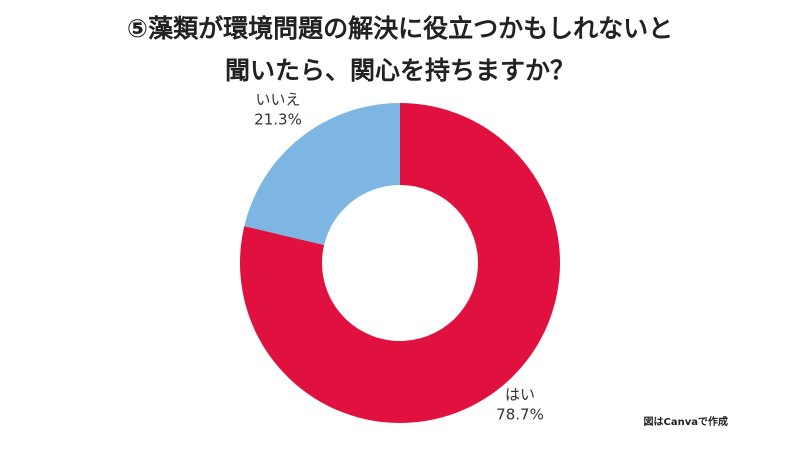  I want to click on value-label: 21.3%, so click(278, 120).